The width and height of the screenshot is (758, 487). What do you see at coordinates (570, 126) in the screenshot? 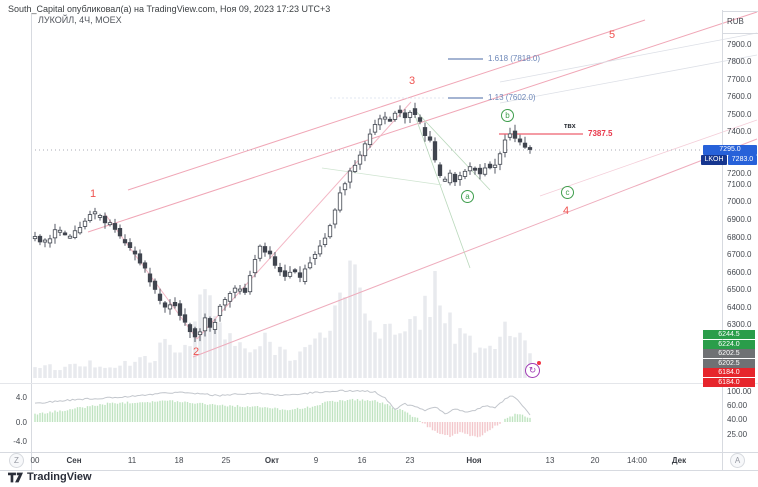
I see `entry-point-label: твх` at bounding box center [570, 126].